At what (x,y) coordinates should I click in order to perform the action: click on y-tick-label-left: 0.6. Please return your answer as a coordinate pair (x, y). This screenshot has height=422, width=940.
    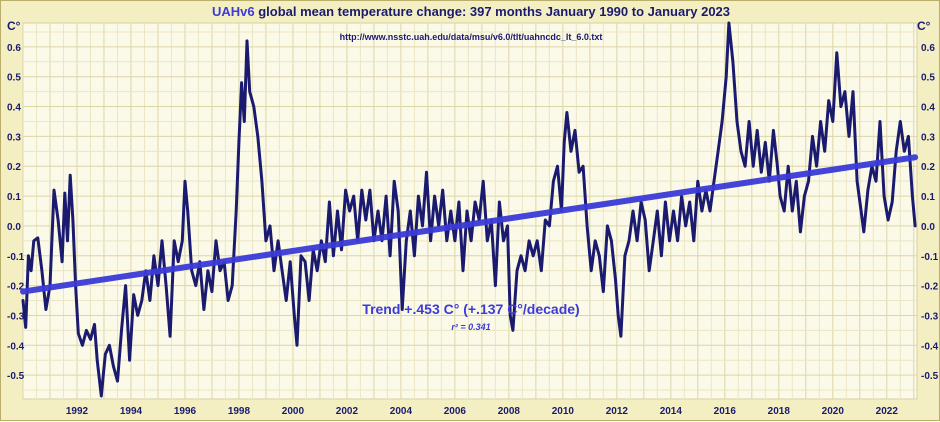
    Looking at the image, I should click on (14, 48).